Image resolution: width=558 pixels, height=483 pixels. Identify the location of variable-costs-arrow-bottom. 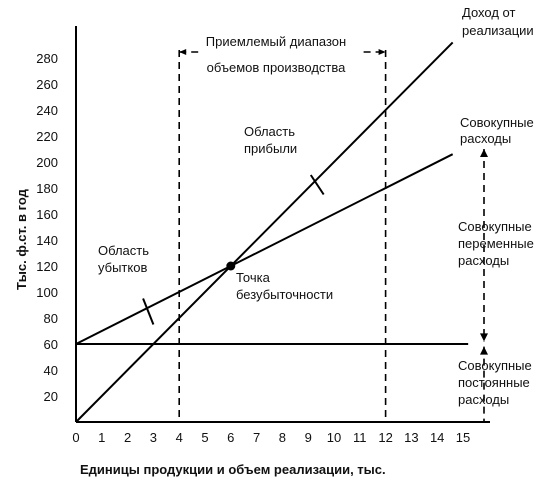
(484, 337).